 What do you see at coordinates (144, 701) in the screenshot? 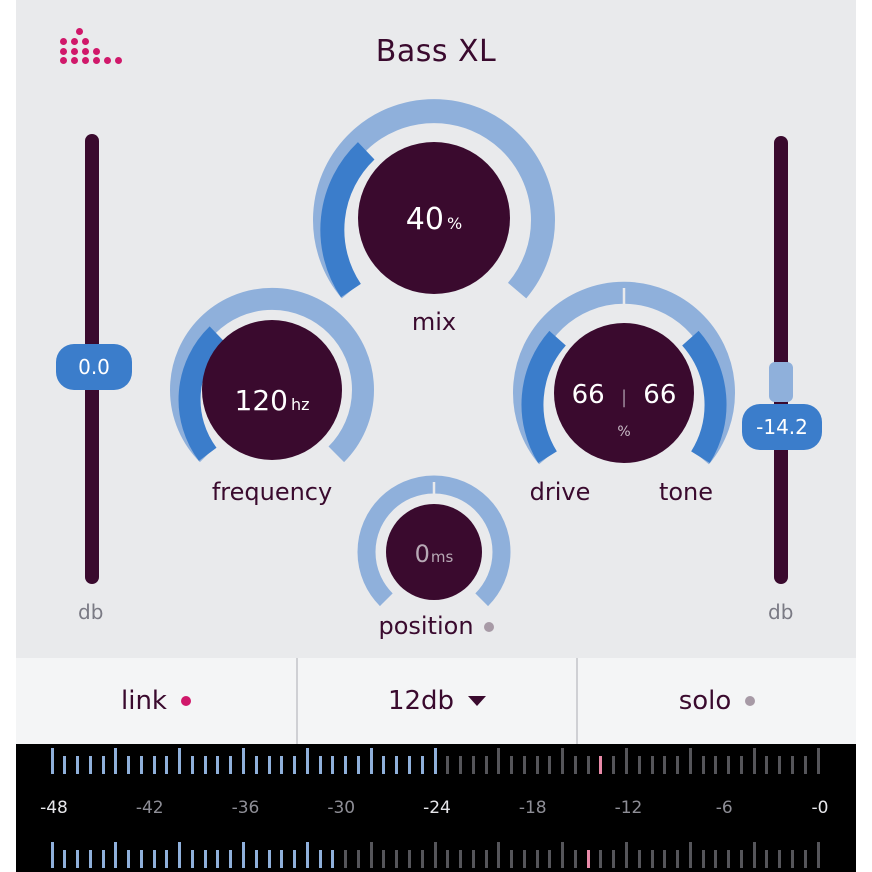
I see `link-label: link` at bounding box center [144, 701].